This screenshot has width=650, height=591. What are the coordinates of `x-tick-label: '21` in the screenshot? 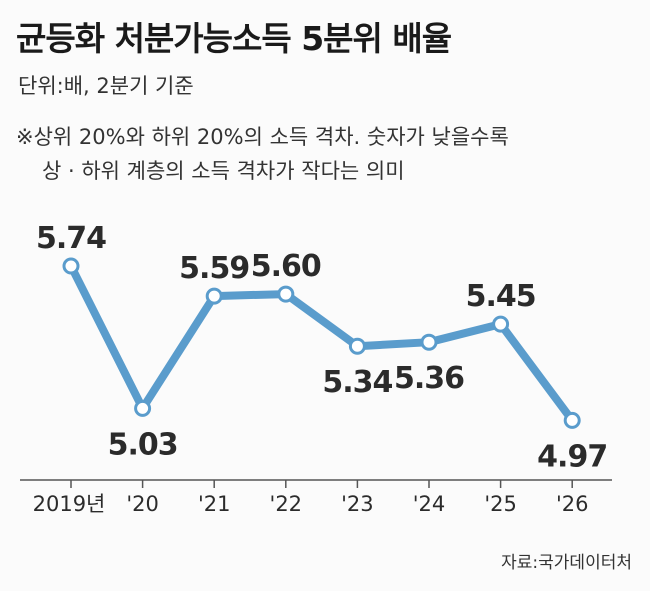 It's located at (214, 504).